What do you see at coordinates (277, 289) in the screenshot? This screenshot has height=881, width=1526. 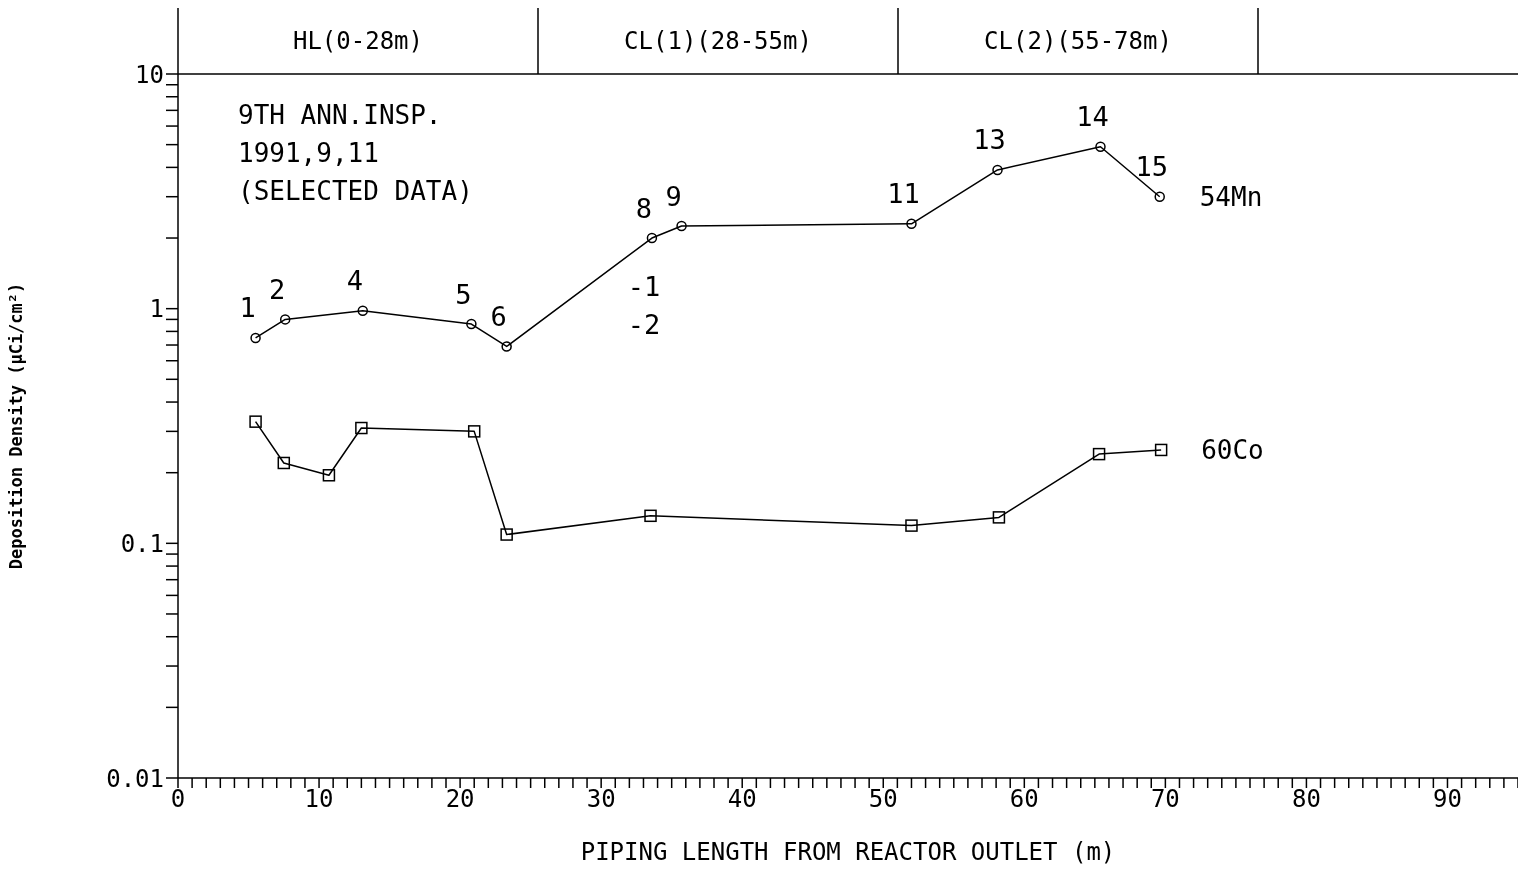 I see `annotation: 2` at bounding box center [277, 289].